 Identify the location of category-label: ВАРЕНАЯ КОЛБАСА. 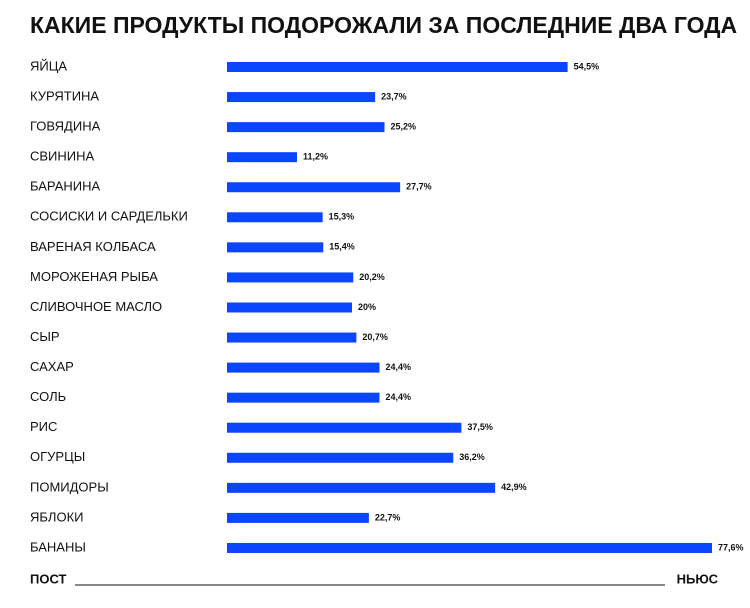
(93, 246).